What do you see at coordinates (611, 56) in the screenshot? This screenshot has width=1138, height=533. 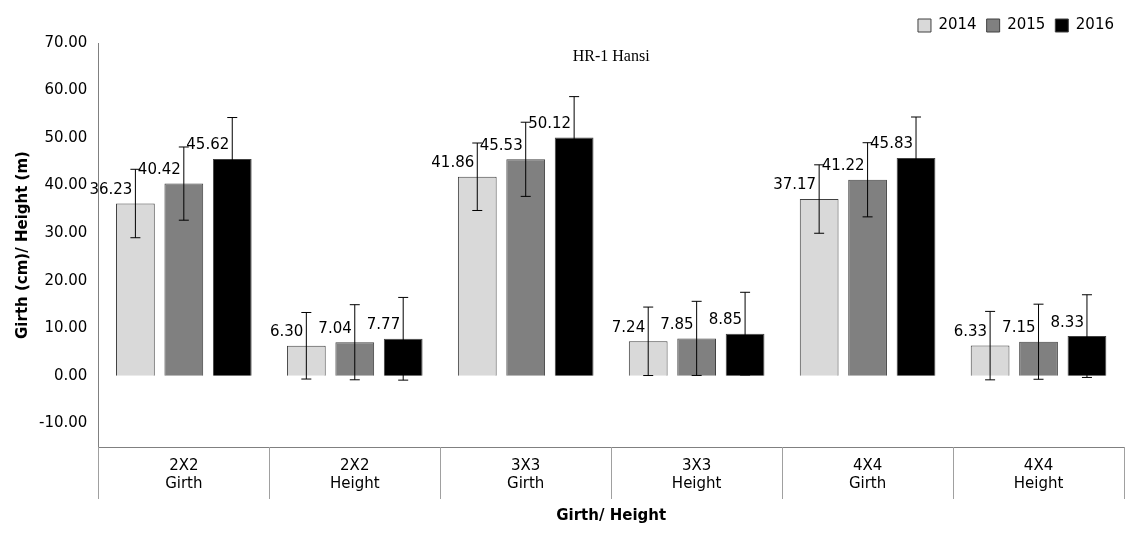 I see `chart-title: HR-1 Hansi` at bounding box center [611, 56].